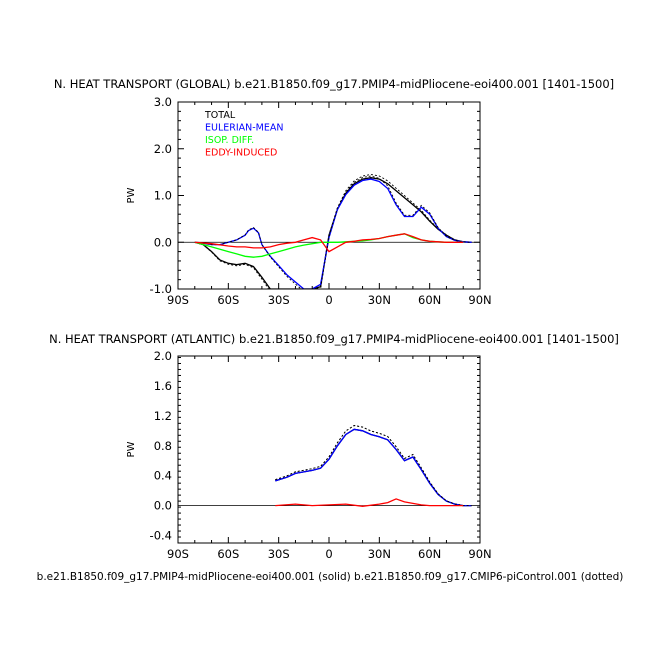  Describe the element at coordinates (163, 386) in the screenshot. I see `y-tick-label: 1.6` at that location.